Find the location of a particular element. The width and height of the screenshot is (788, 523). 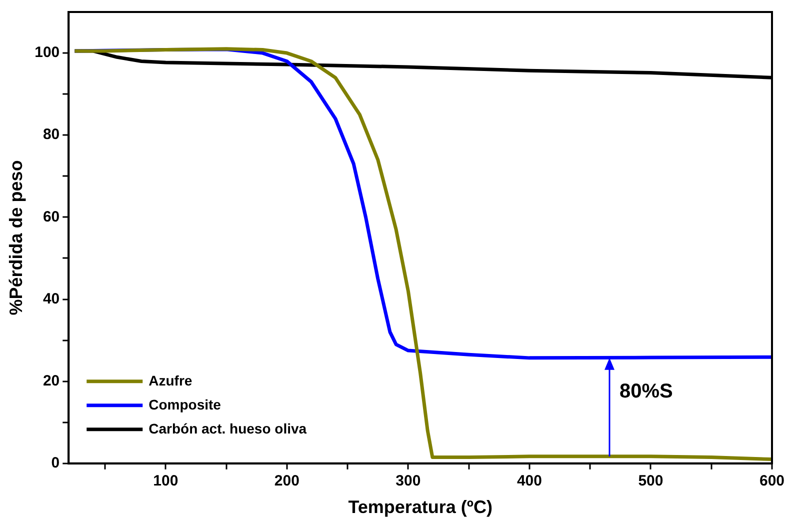

x-tick-label: 600 is located at coordinates (772, 481).